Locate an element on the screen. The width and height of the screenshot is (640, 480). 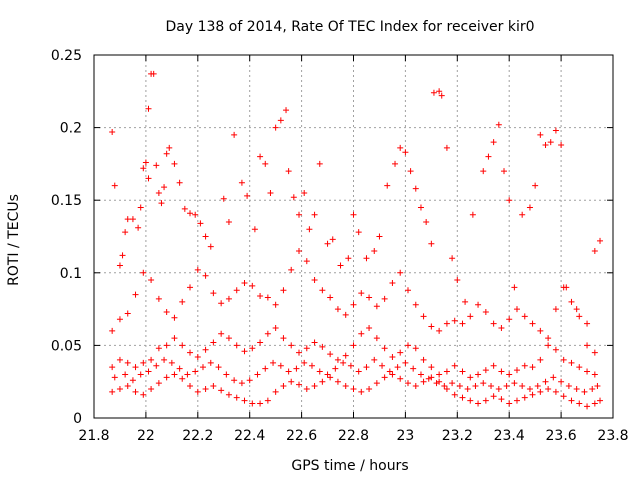
x-axis-label: GPS time / hours is located at coordinates (349, 466).